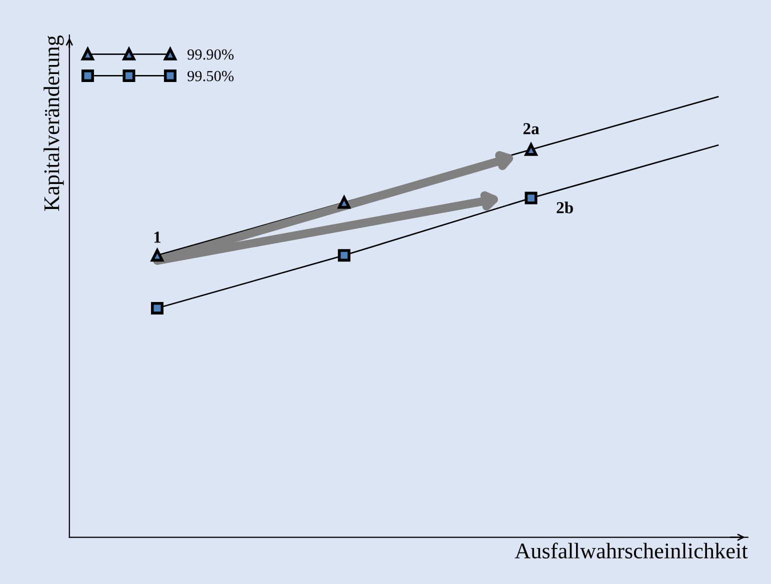  I want to click on x-axis-title: Ausfallwahrscheinlichkeit, so click(631, 550).